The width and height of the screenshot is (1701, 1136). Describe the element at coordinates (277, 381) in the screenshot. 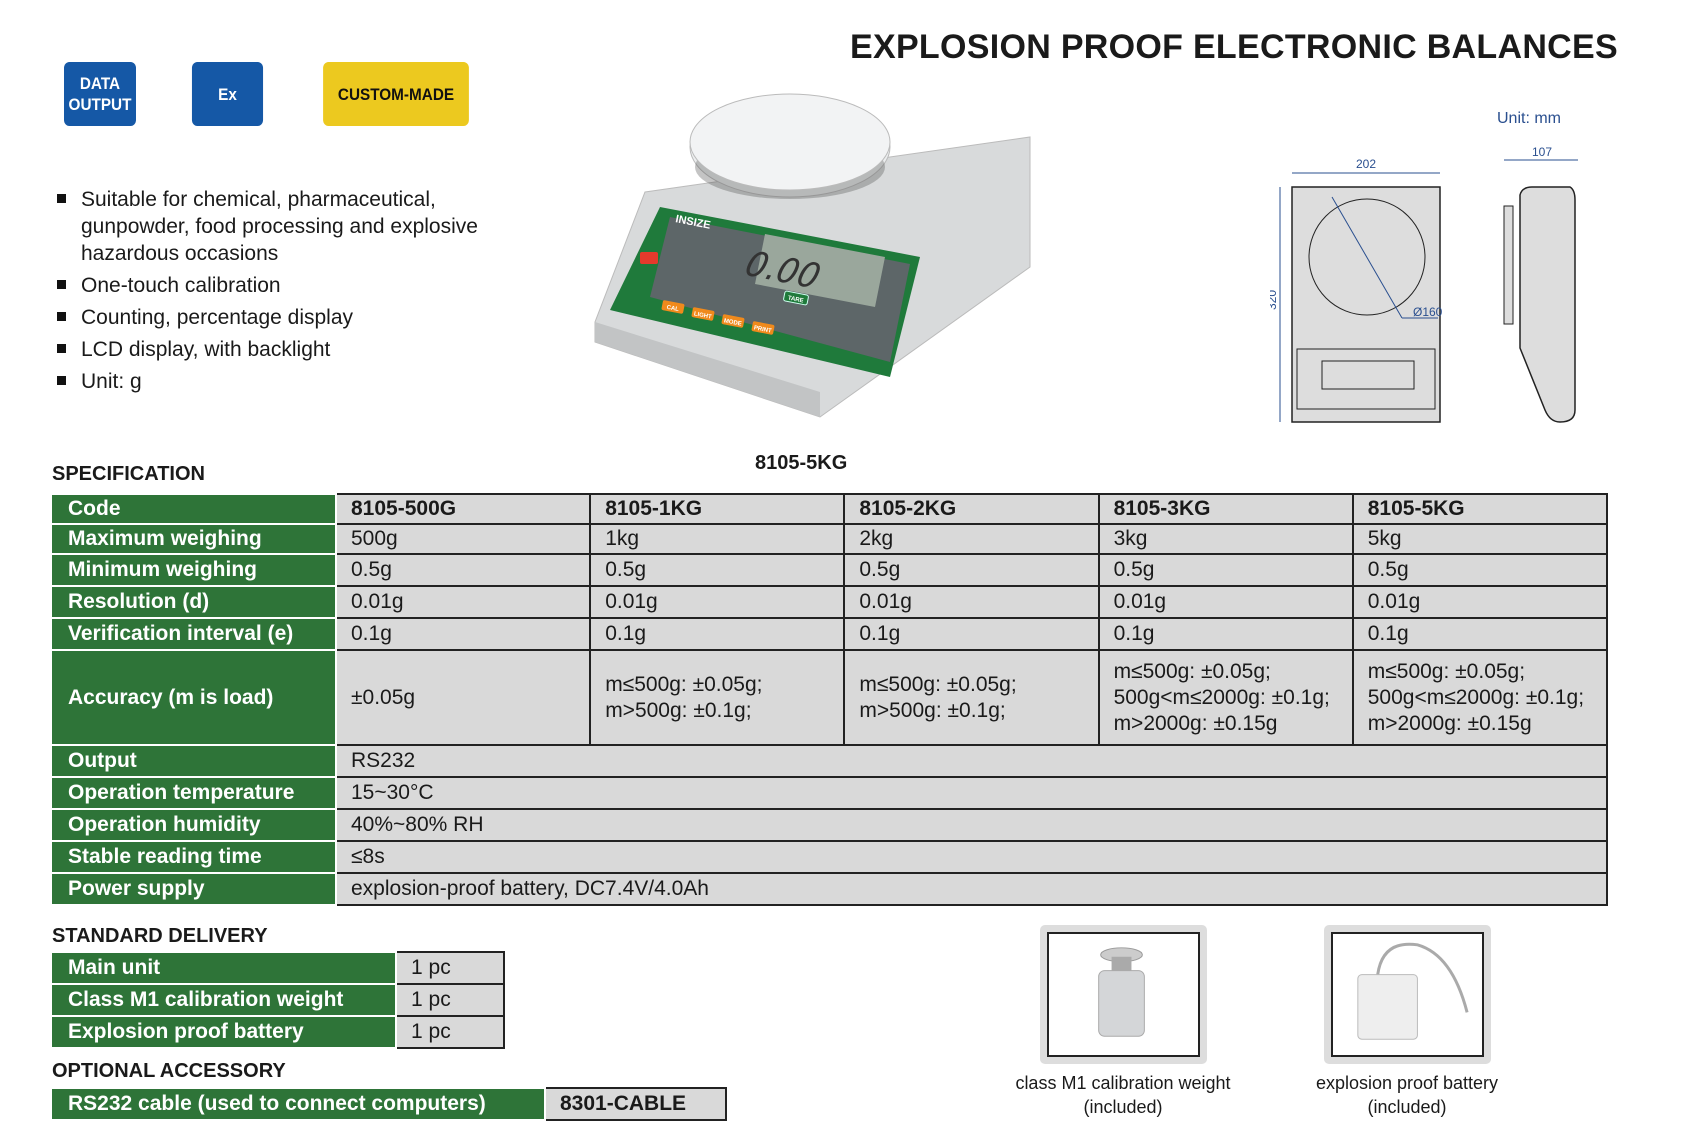

I see `feature-item: Unit: g` at that location.